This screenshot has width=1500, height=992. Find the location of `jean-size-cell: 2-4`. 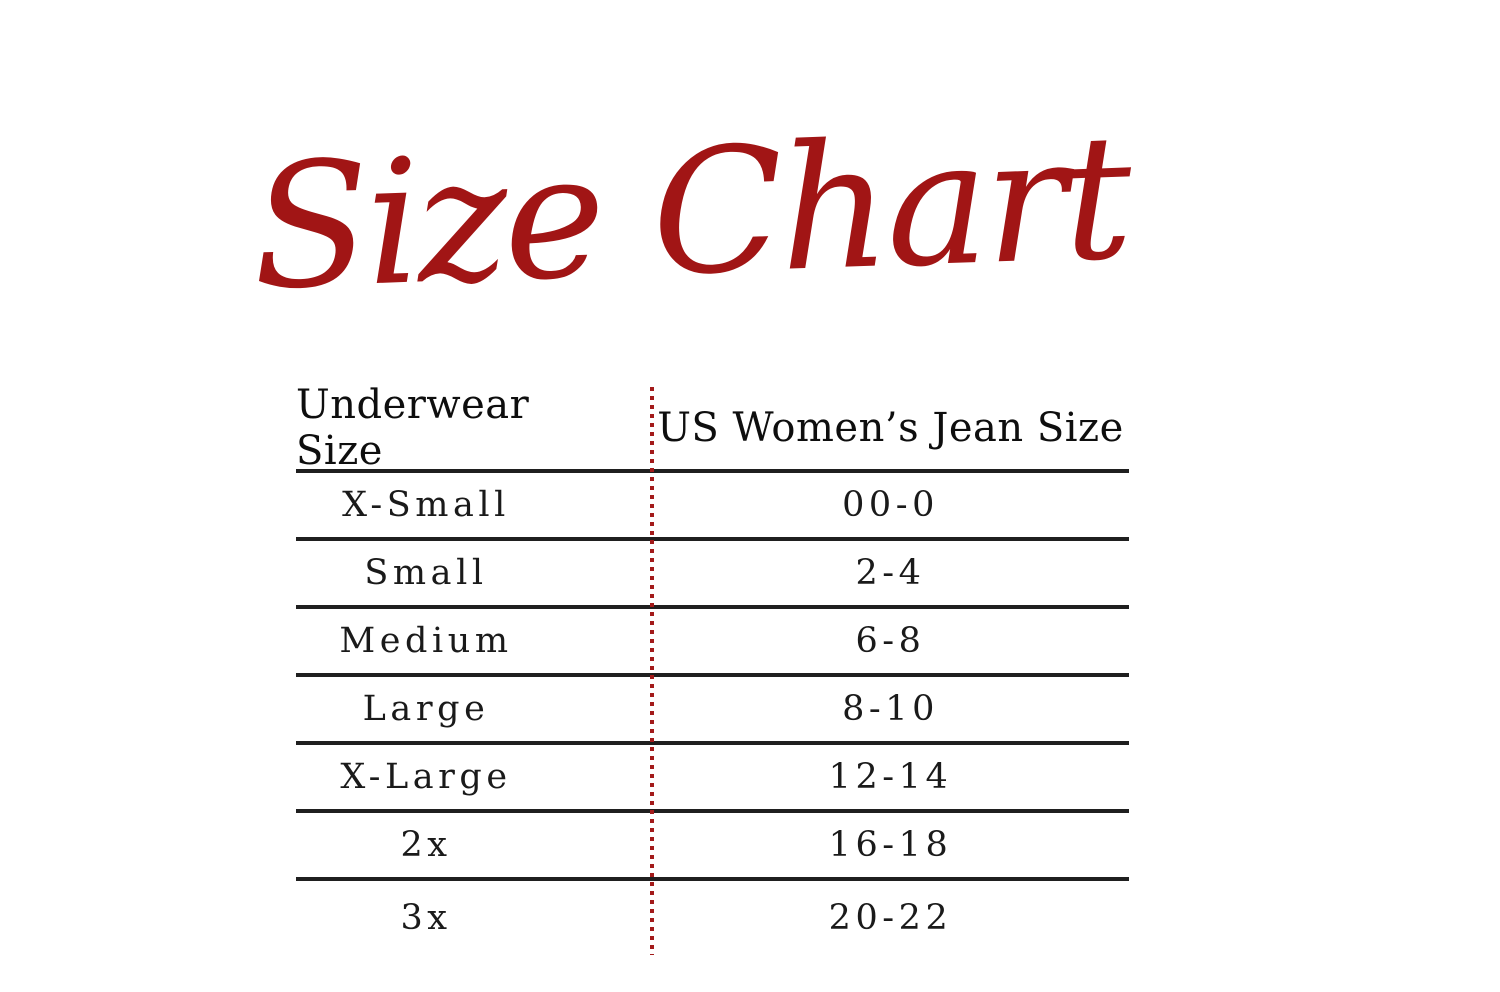

jean-size-cell: 2-4 is located at coordinates (890, 573).